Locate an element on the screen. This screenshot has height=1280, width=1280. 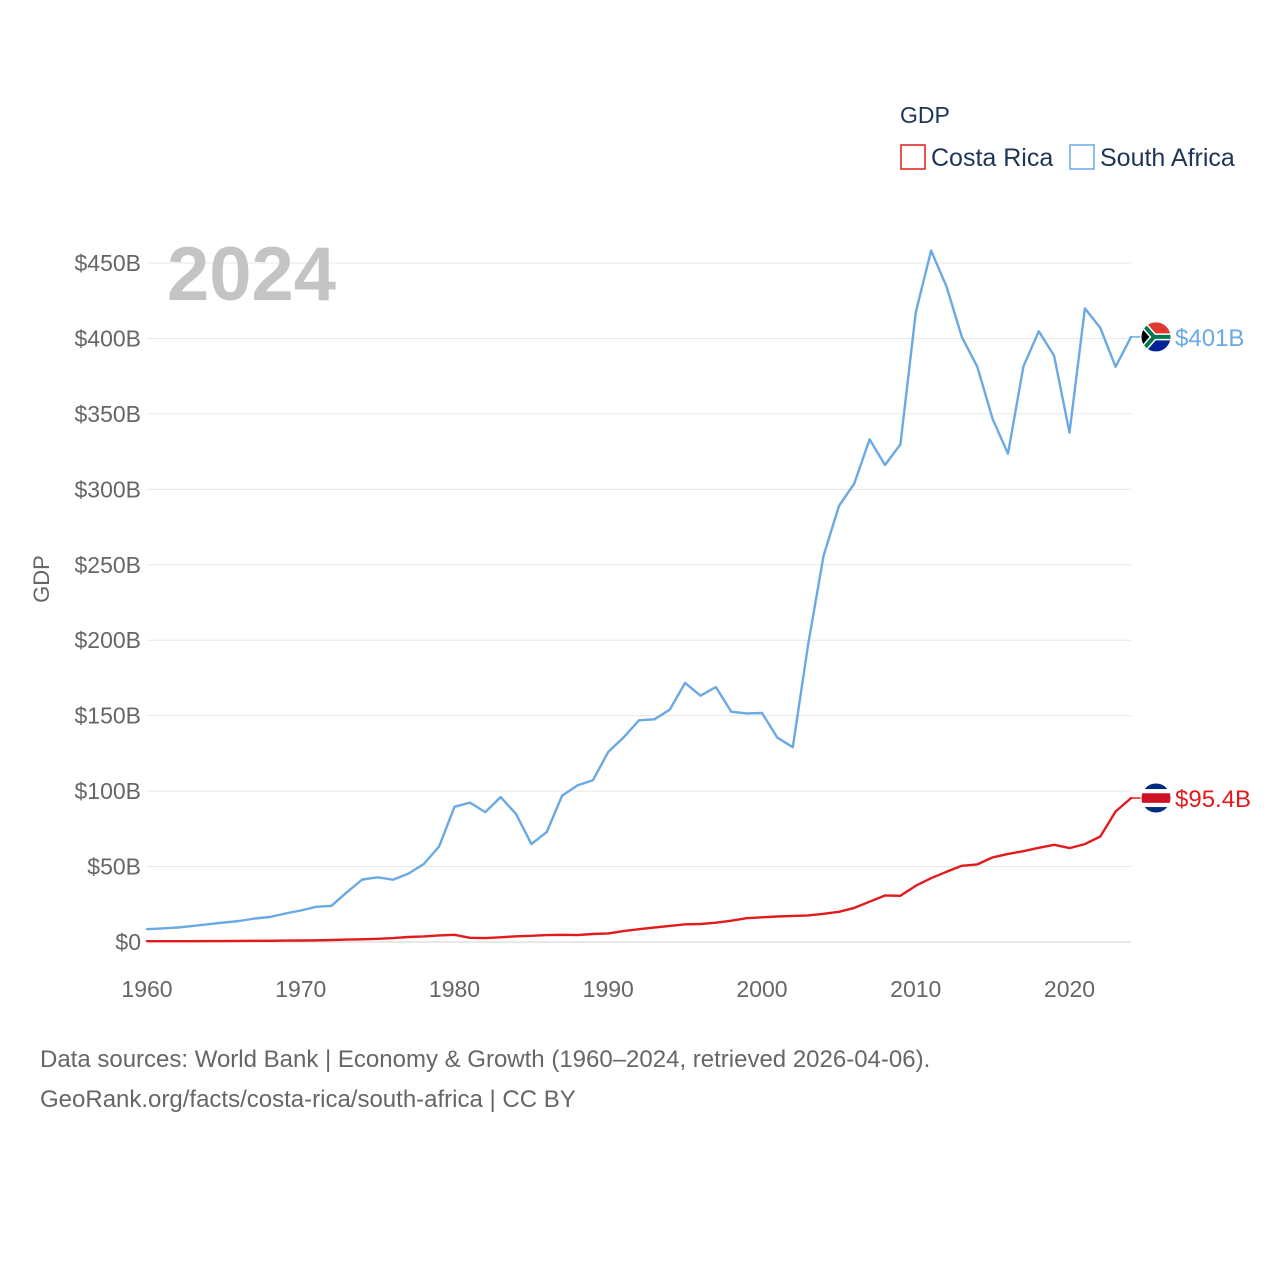
series-line-costa-rica is located at coordinates (639, 869).